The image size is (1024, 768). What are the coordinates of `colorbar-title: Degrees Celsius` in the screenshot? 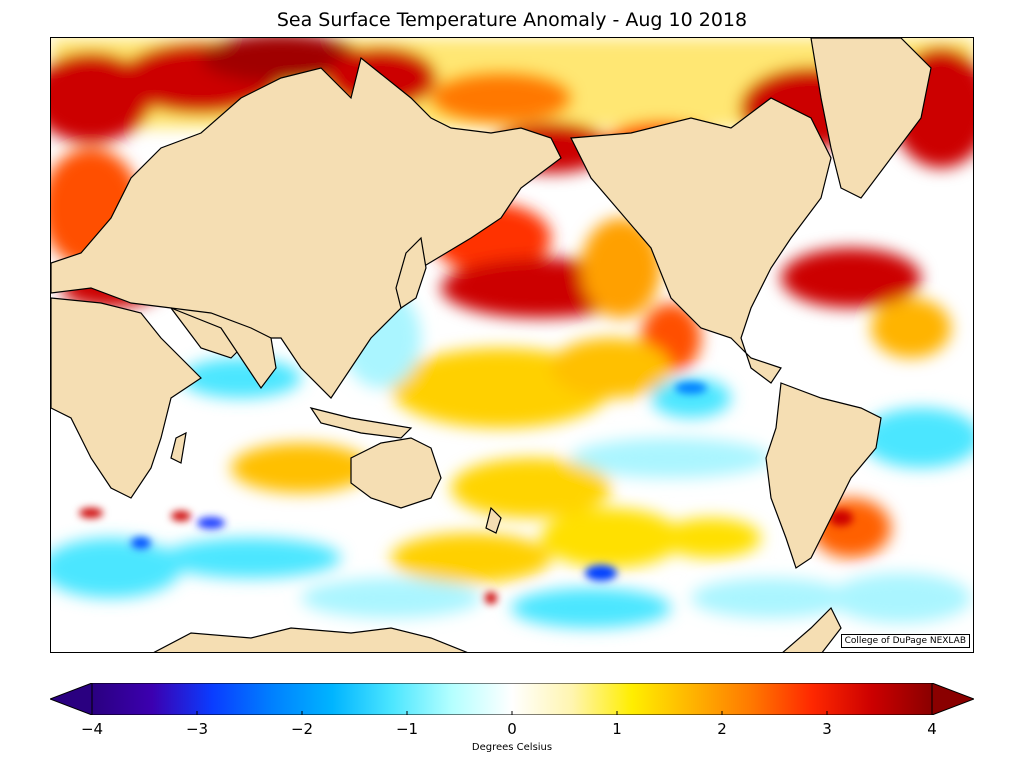 It's located at (512, 747).